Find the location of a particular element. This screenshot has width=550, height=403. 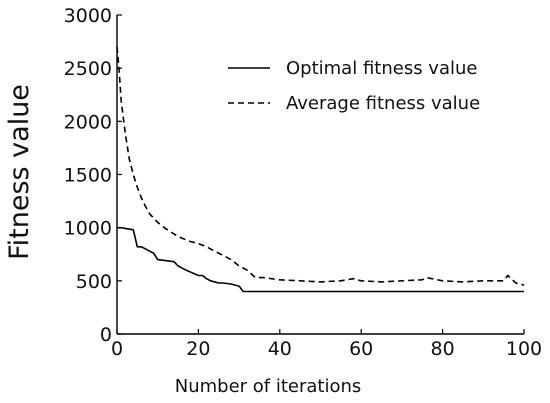

x-tick-label-60: 60 is located at coordinates (361, 349).